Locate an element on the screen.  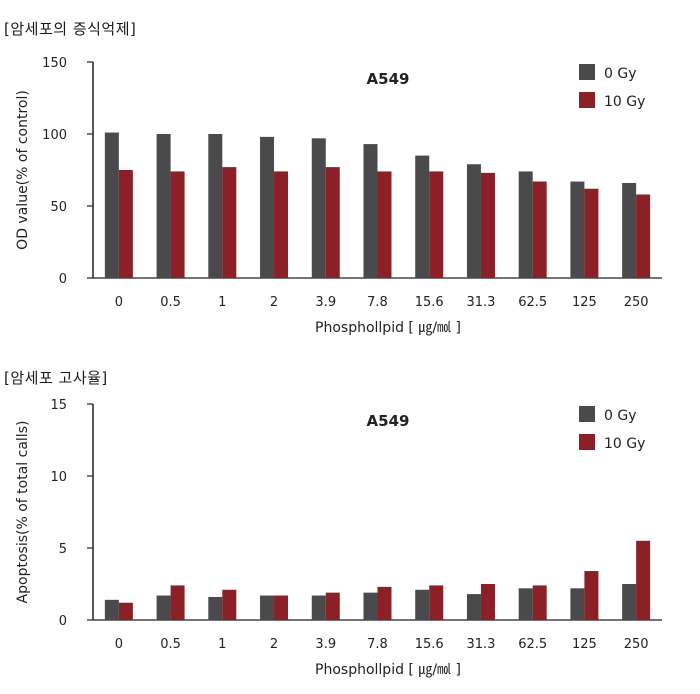
prolif-legend-label-10gy: 10 Gy is located at coordinates (624, 102).